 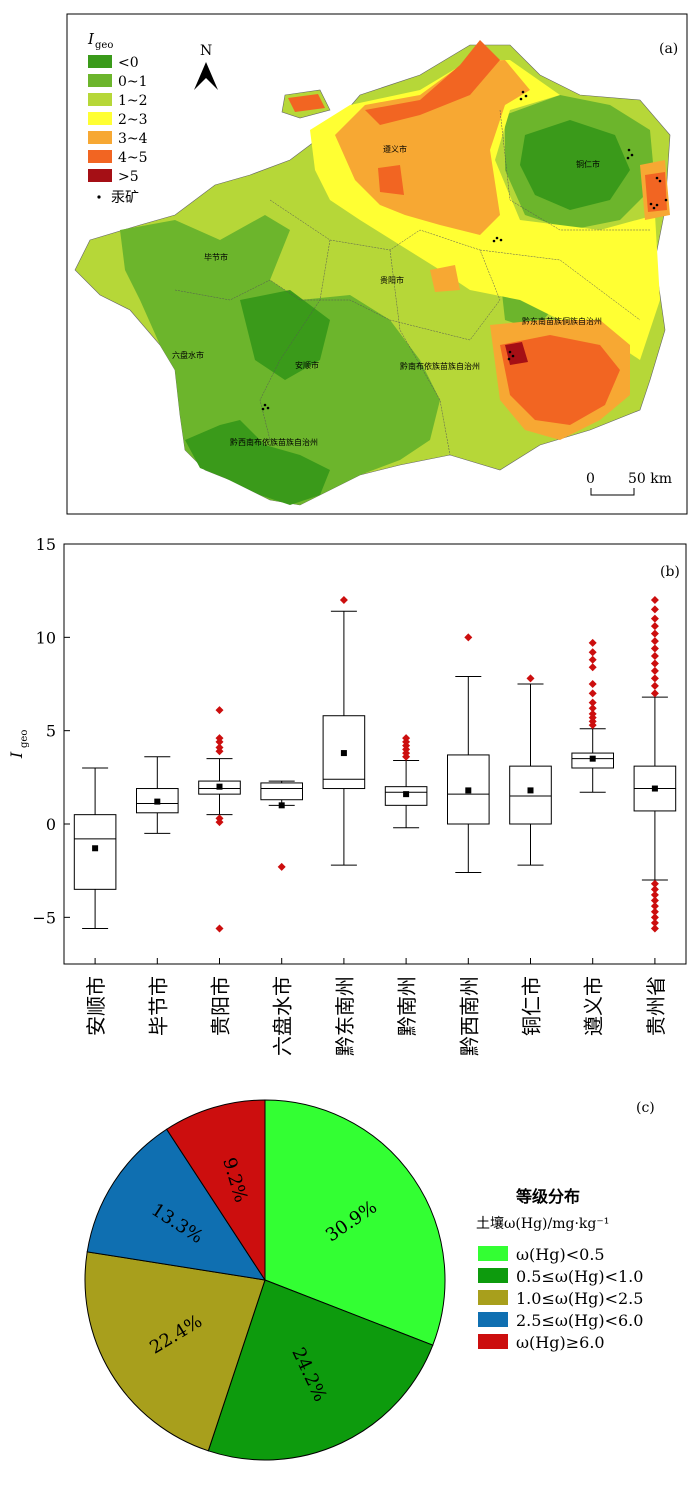 I want to click on map-legend-label-2: 1~2, so click(x=133, y=101).